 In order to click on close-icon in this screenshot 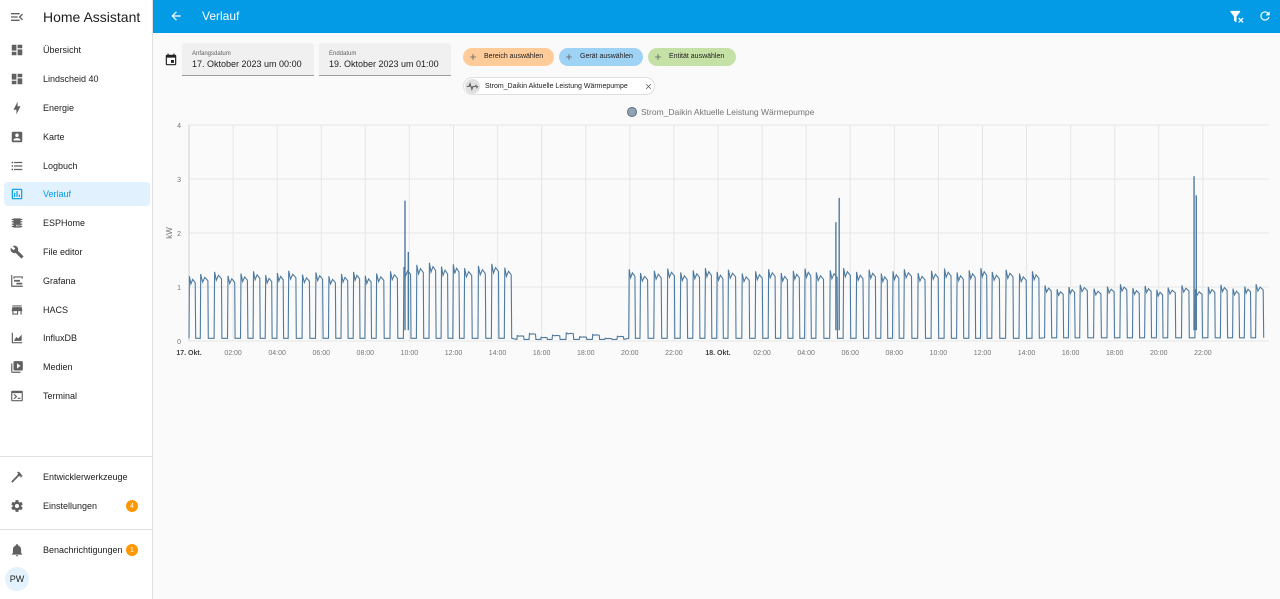, I will do `click(648, 86)`.